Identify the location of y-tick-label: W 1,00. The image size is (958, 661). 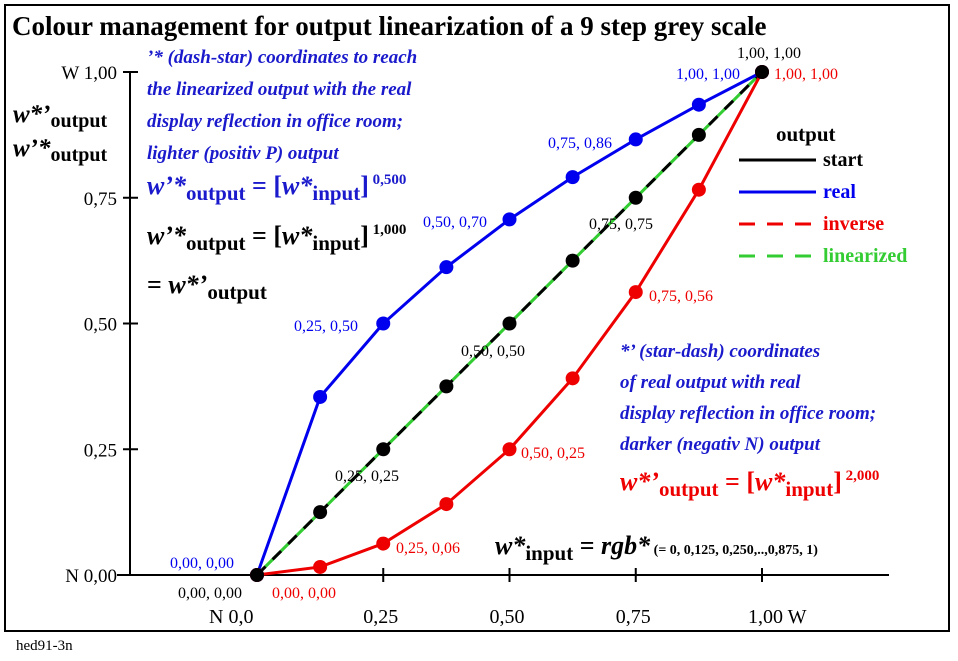
(89, 73).